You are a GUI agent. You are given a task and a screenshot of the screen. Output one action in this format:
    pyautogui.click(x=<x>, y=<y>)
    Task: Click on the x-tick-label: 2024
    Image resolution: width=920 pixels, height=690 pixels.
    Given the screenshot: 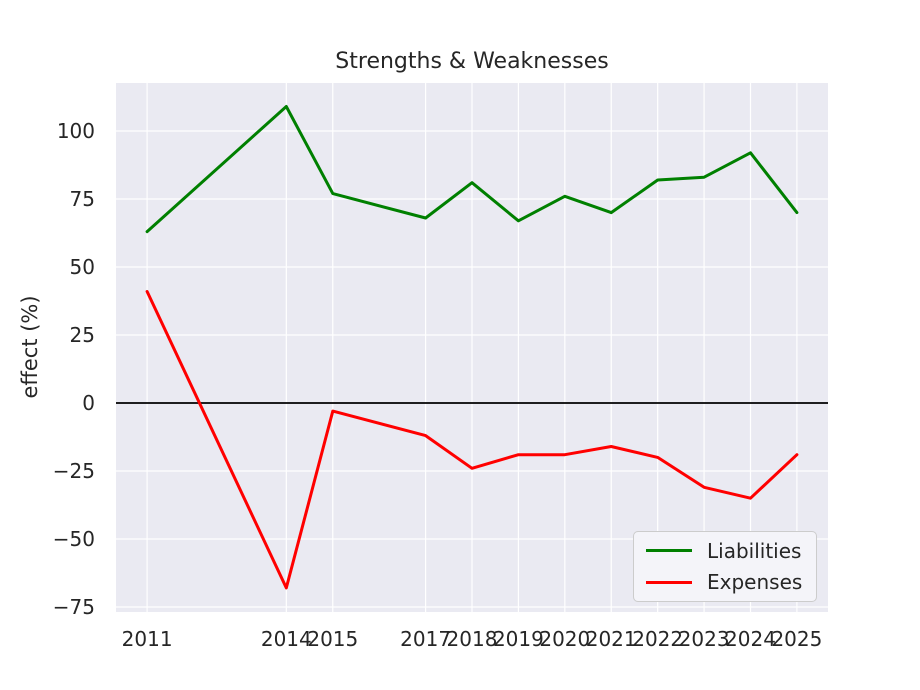 What is the action you would take?
    pyautogui.click(x=750, y=639)
    